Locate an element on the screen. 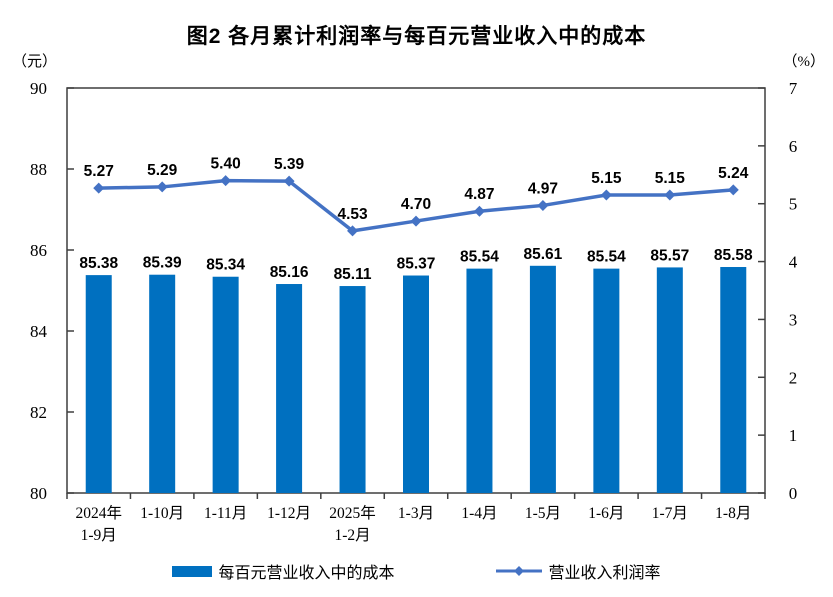  line-series-swatch-icon is located at coordinates (518, 571).